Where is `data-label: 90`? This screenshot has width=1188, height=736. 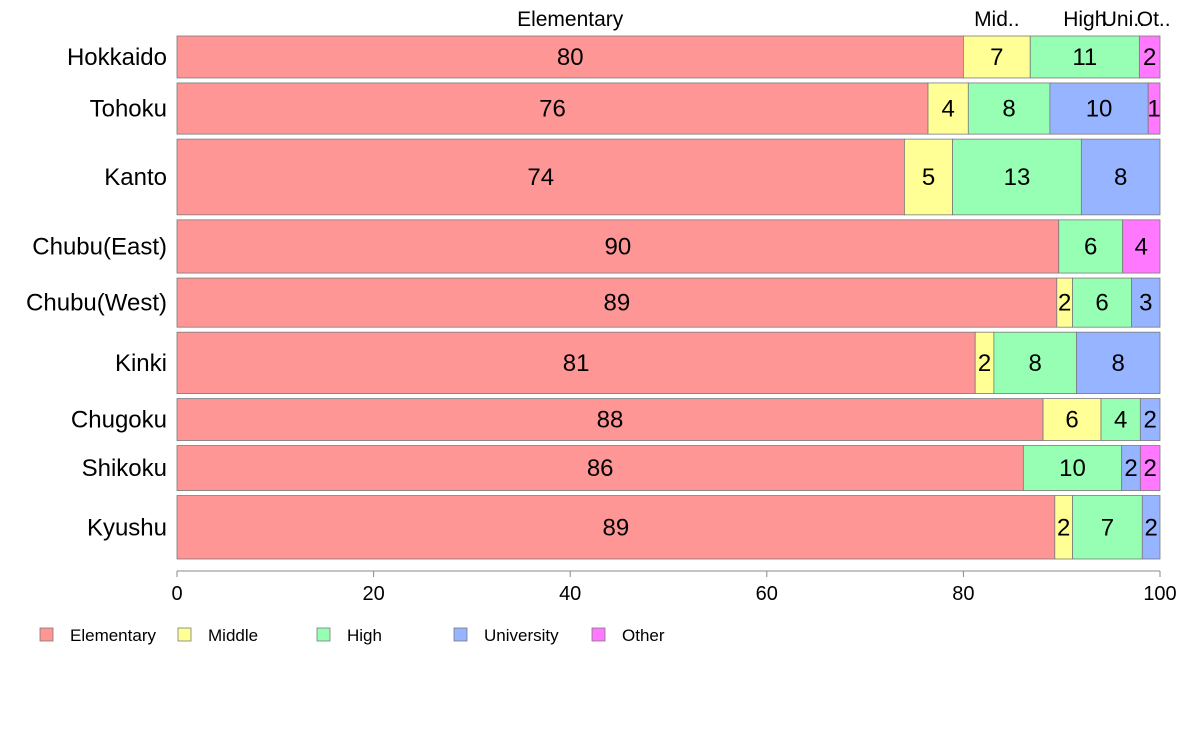 data-label: 90 is located at coordinates (618, 246).